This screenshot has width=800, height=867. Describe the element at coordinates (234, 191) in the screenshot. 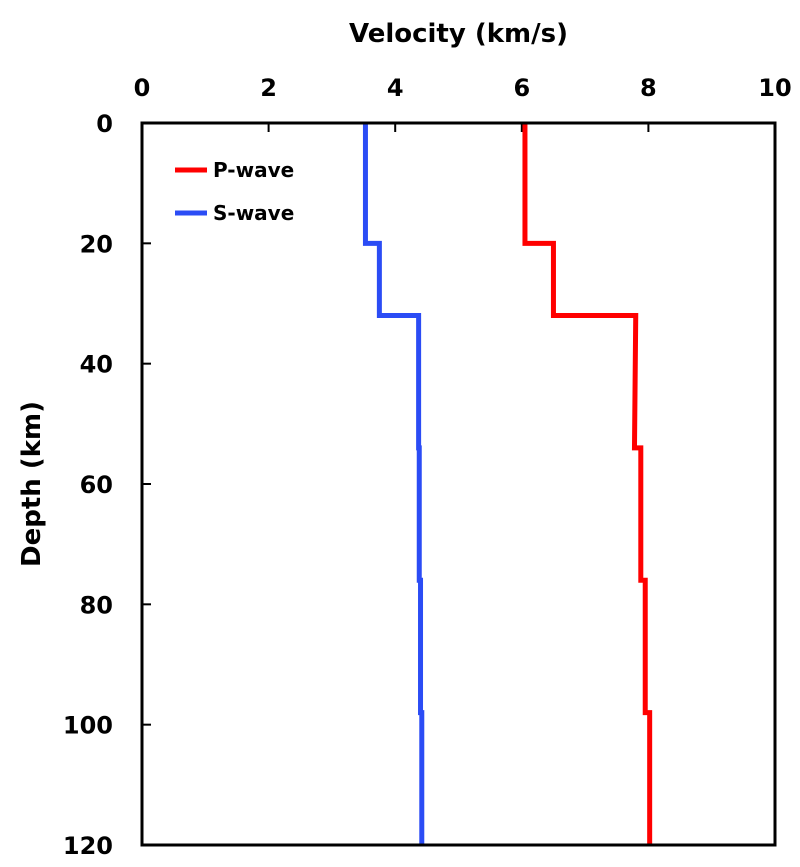

I see `legend: P-wave S-wave` at that location.